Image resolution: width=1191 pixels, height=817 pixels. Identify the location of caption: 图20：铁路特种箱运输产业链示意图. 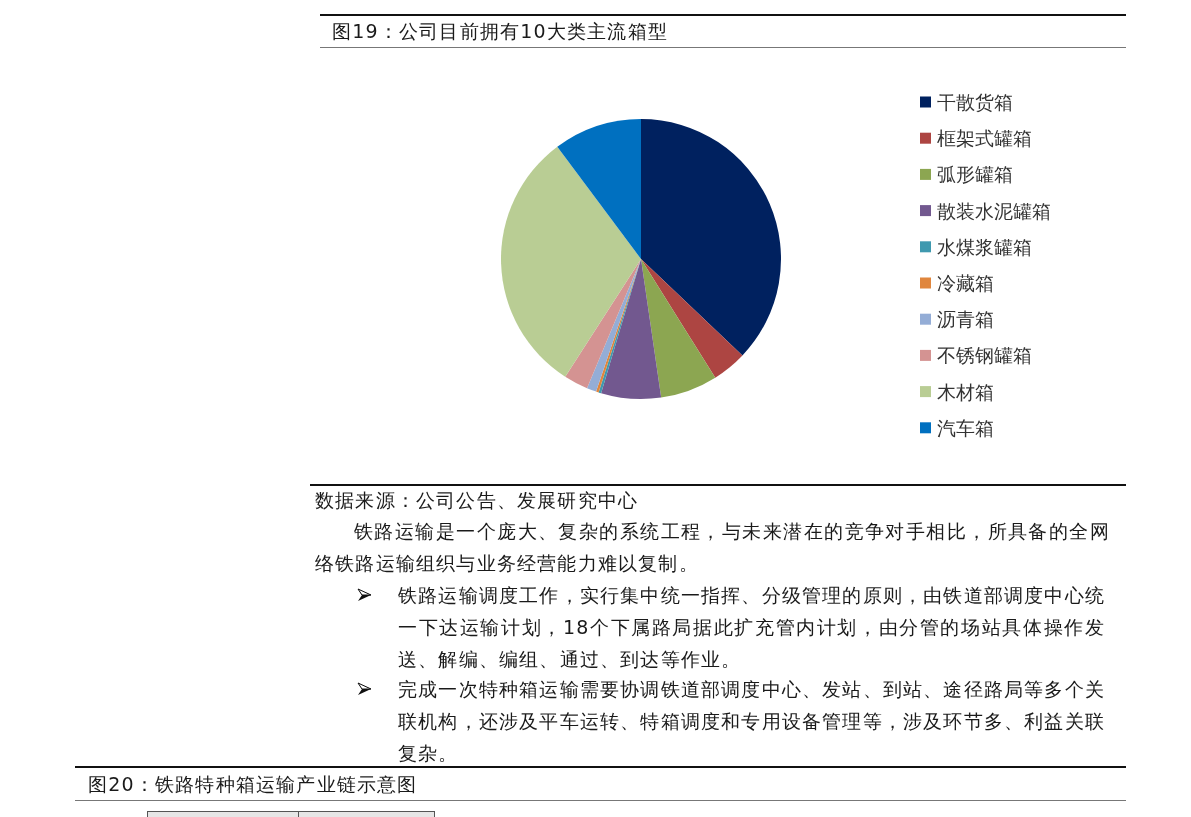
(253, 784).